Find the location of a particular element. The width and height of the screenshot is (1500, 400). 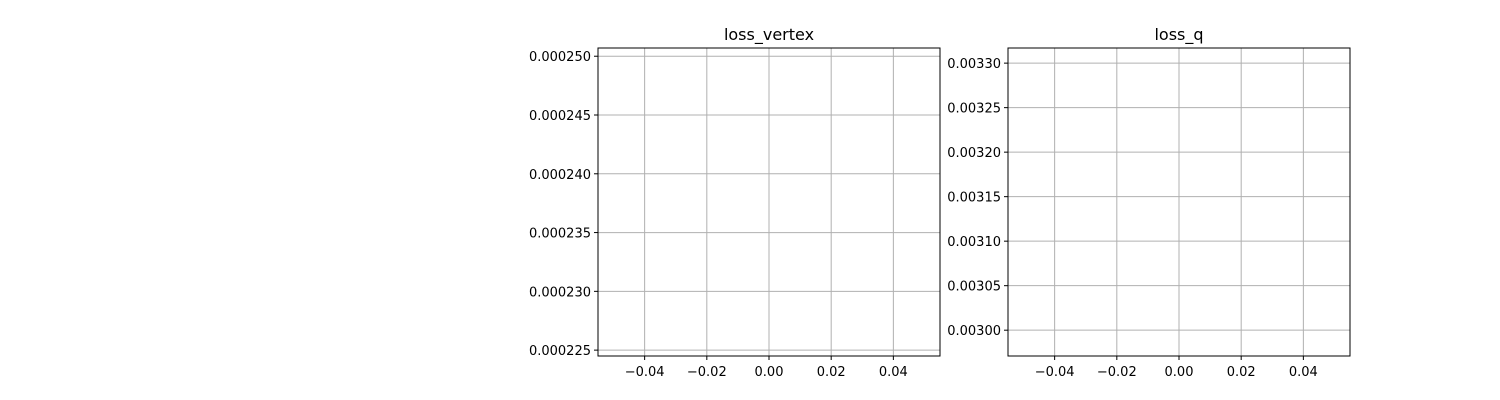

loss-q-y-tick-label: 0.00300 is located at coordinates (974, 331).